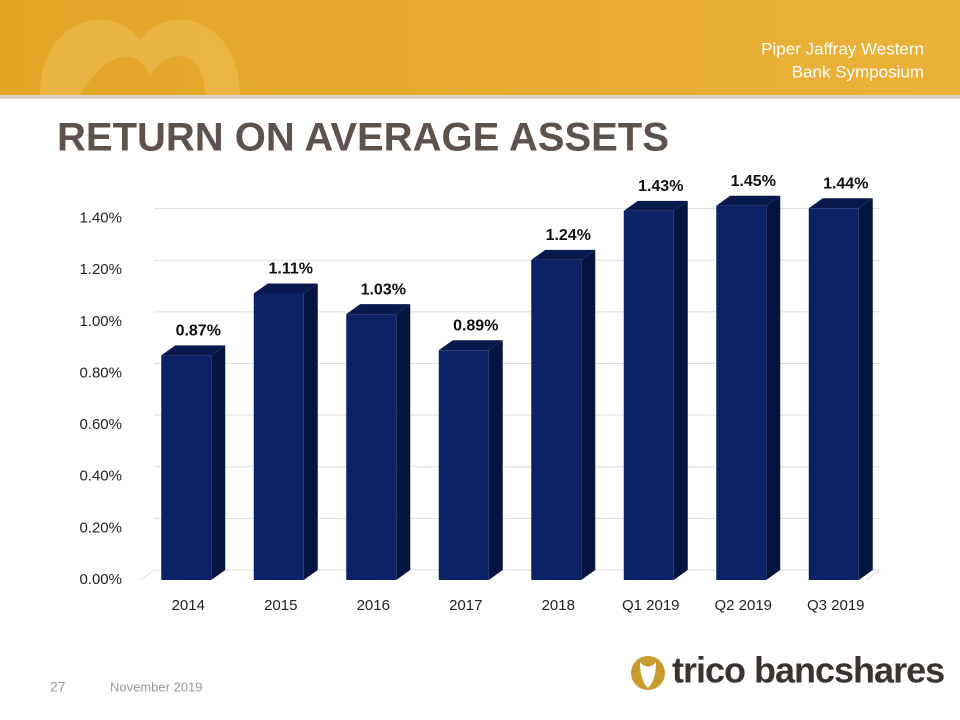  Describe the element at coordinates (280, 605) in the screenshot. I see `x-tick-label: 2015` at that location.